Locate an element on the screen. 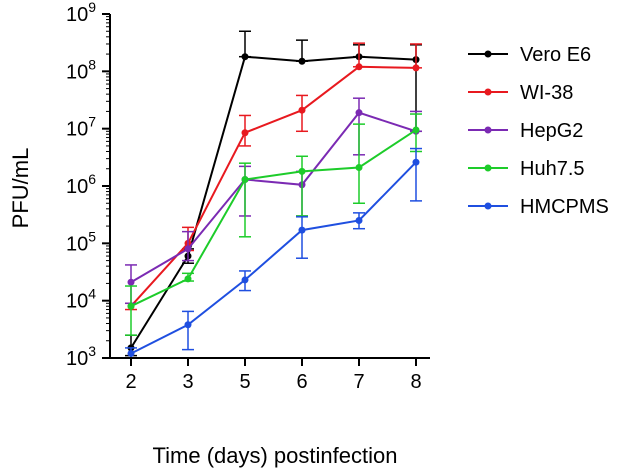 This screenshot has height=473, width=636. legend-label: HepG2 is located at coordinates (551, 131).